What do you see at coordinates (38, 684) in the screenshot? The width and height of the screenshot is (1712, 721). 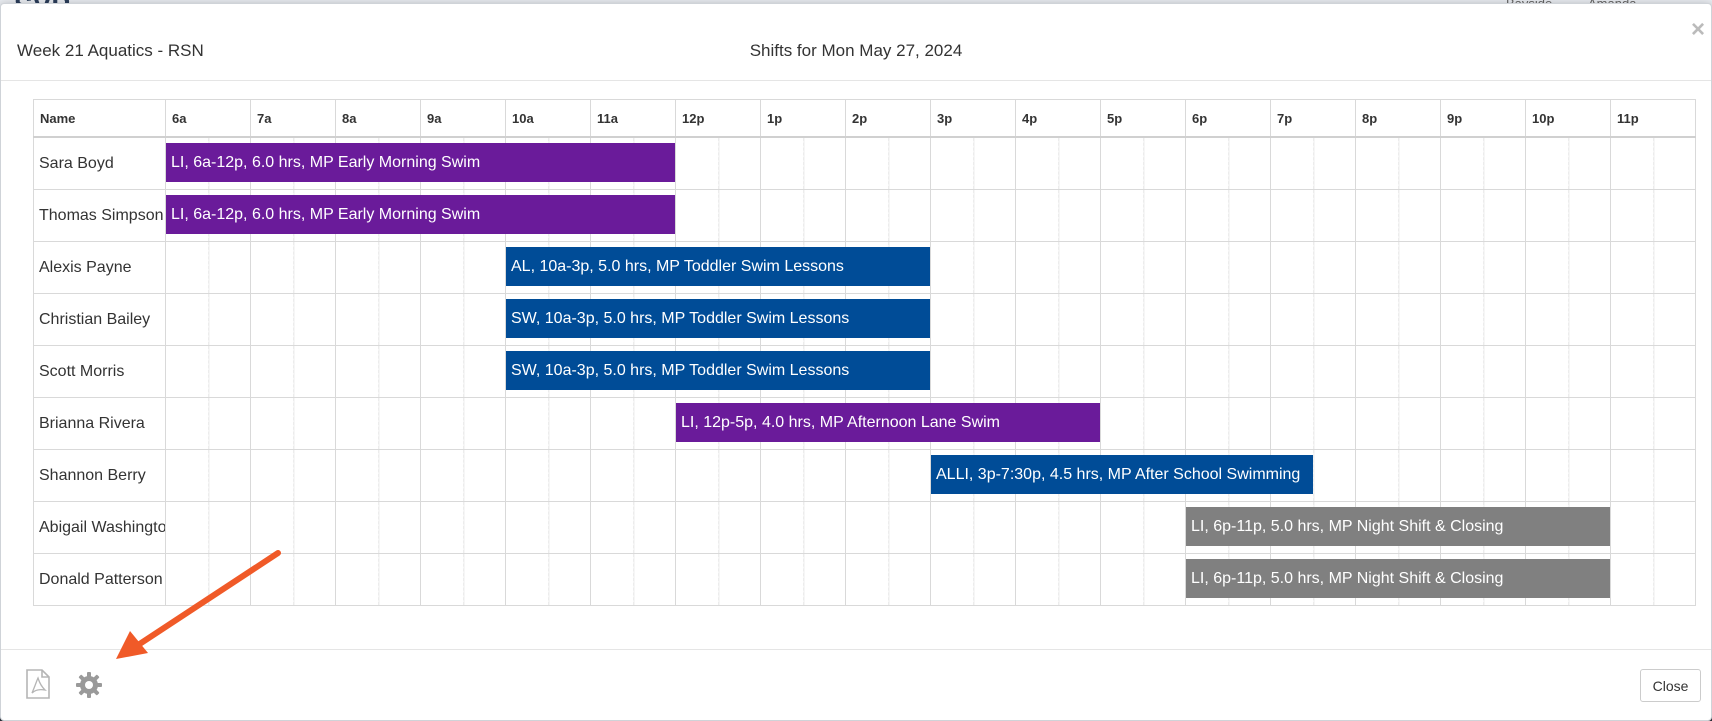 I see `pdf-icon` at bounding box center [38, 684].